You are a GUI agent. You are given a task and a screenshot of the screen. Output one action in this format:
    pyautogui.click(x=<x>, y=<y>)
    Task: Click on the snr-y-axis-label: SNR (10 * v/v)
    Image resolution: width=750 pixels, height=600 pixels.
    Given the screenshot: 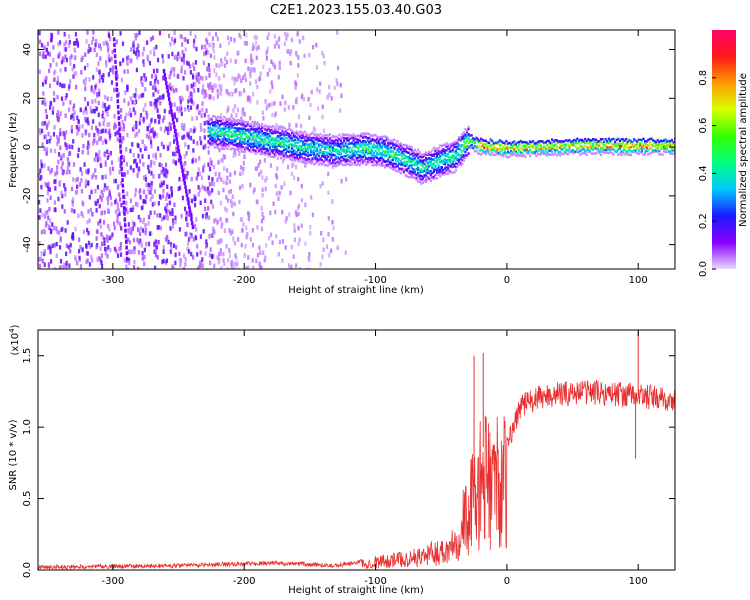 What is the action you would take?
    pyautogui.click(x=13, y=454)
    